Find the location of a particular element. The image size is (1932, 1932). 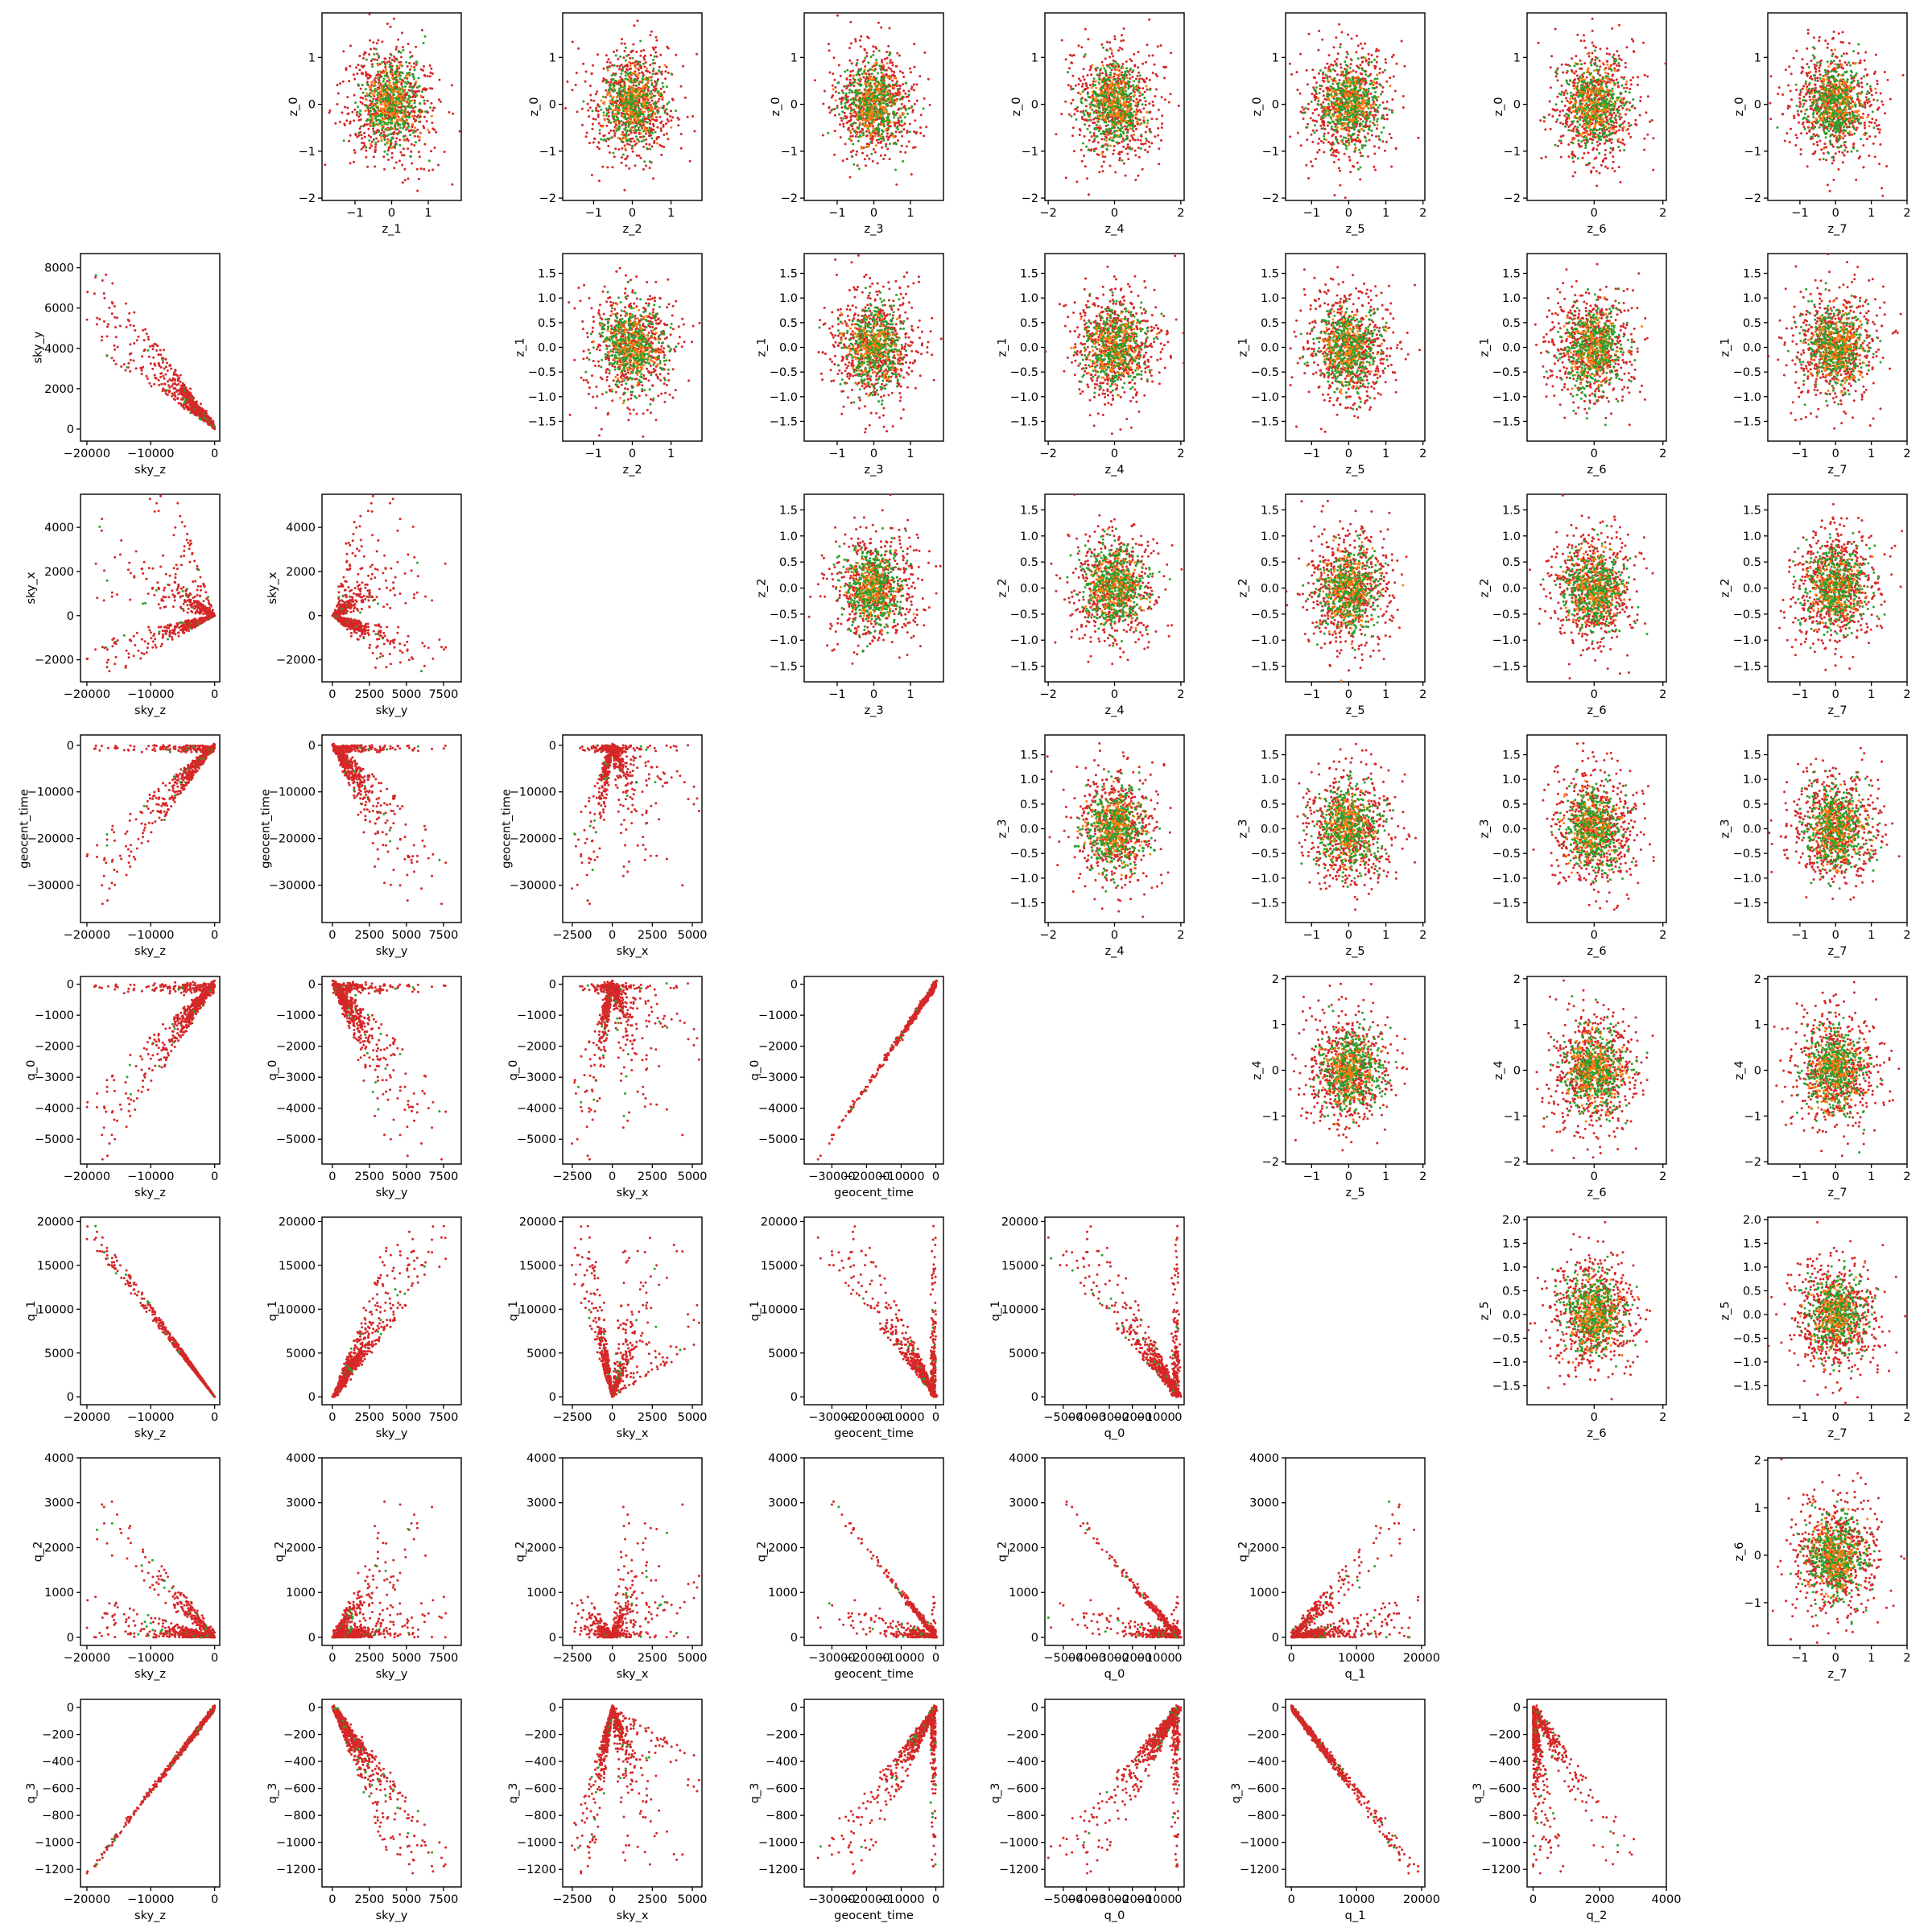

x-tick-label: −1 is located at coordinates (354, 213).